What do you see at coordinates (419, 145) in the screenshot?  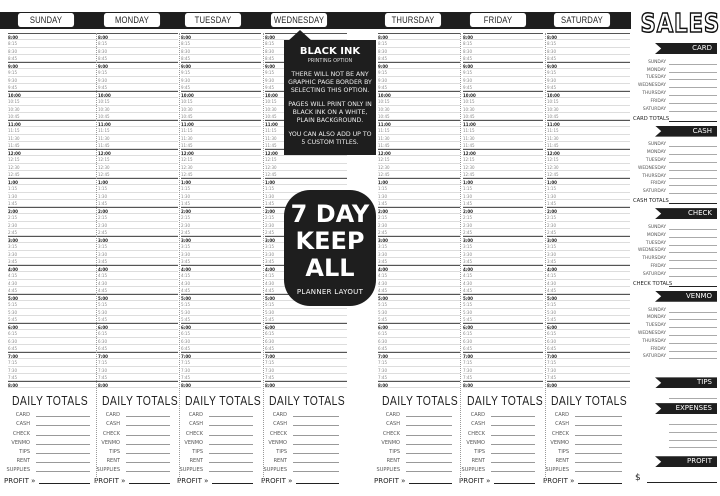 I see `time-slot: 11:45` at bounding box center [419, 145].